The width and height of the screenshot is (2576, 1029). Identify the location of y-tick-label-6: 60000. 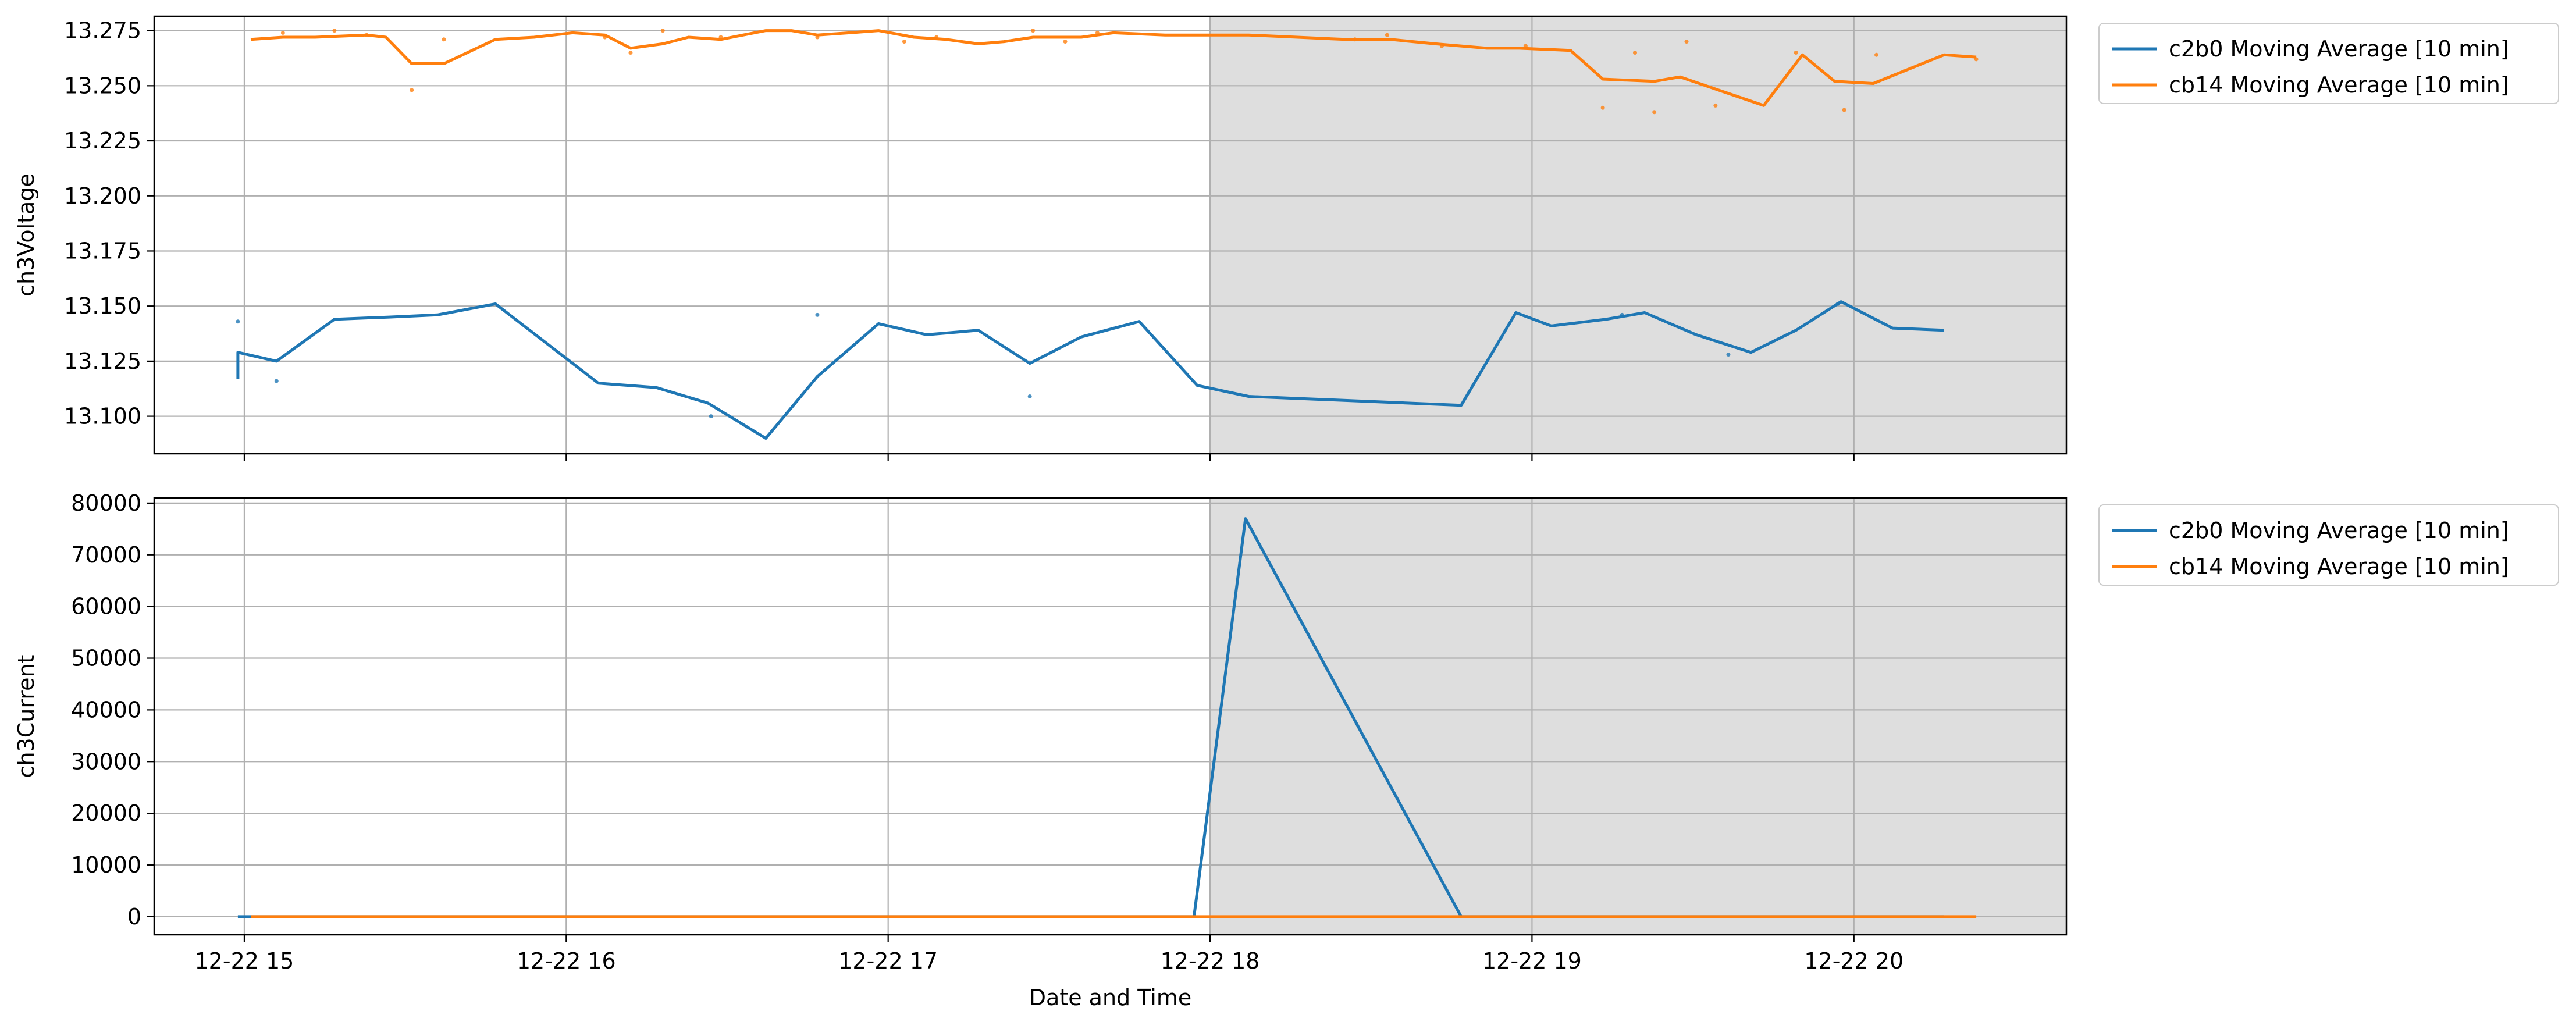
(106, 606).